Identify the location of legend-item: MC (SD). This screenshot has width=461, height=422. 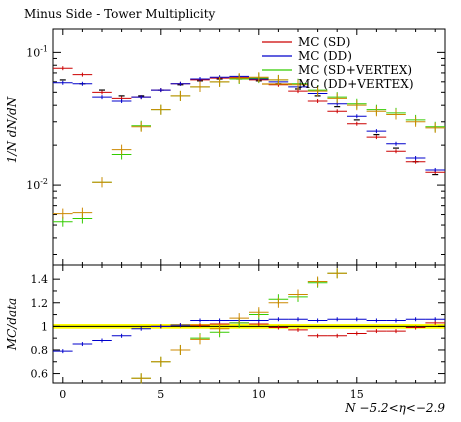
(306, 42).